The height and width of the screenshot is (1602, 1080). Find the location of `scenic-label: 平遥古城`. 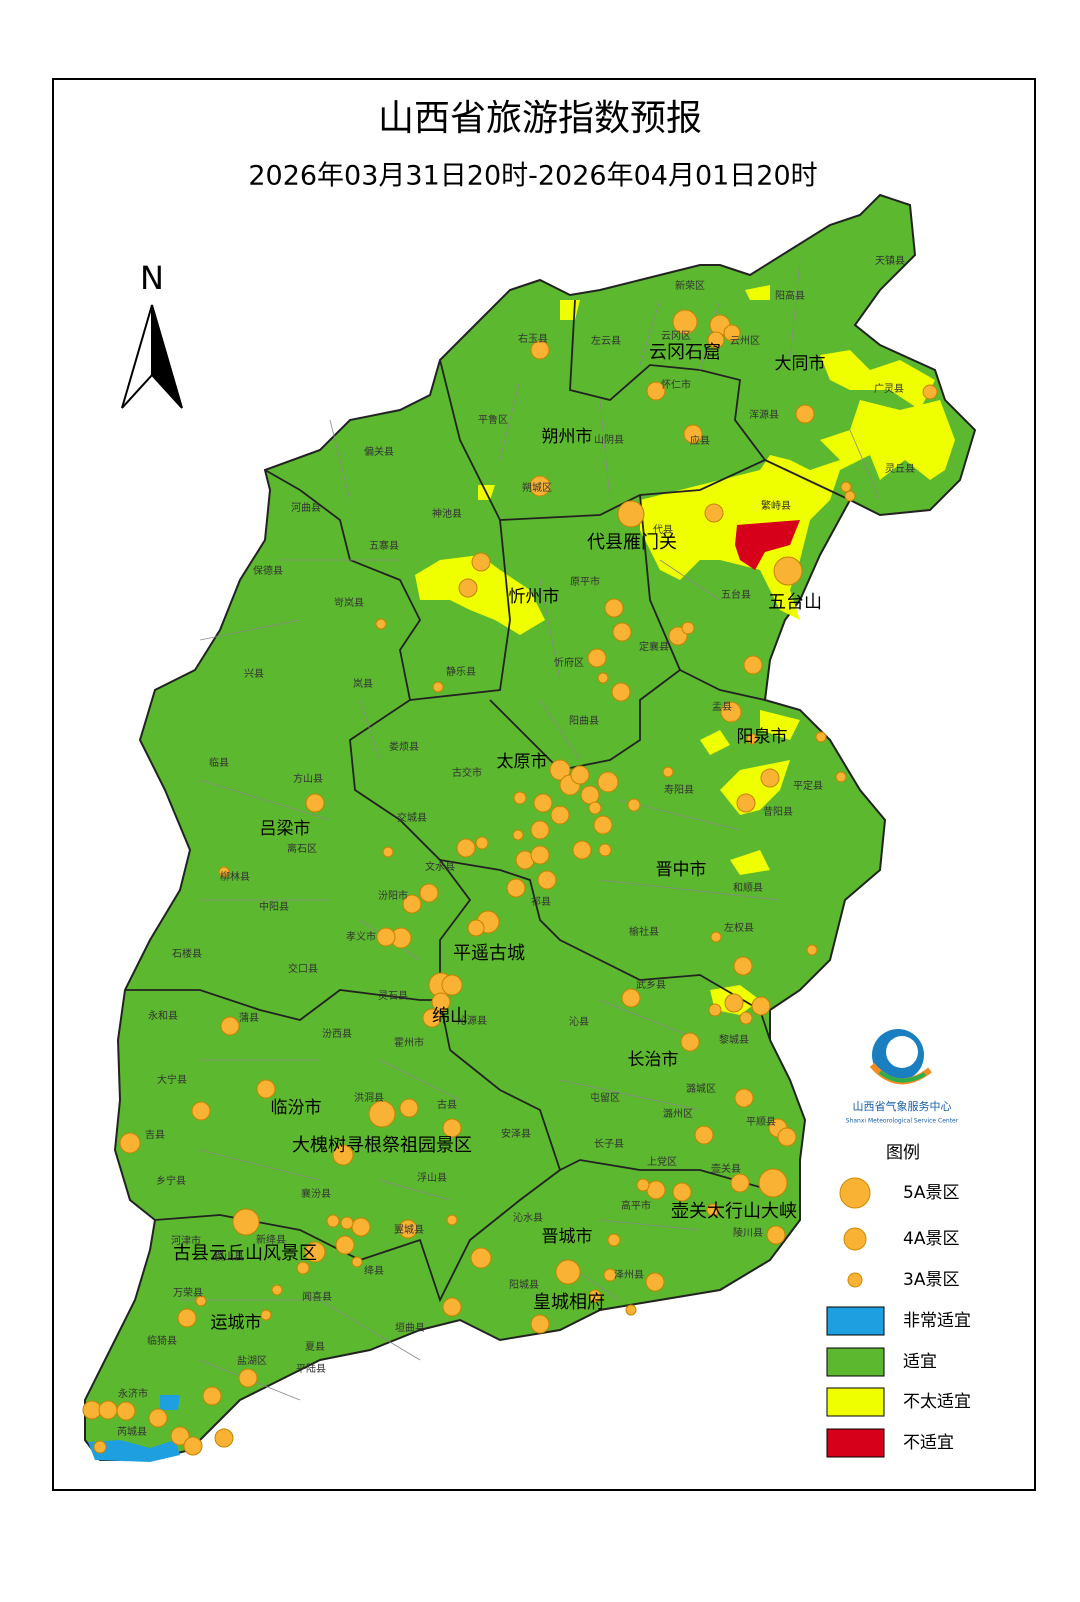

scenic-label: 平遥古城 is located at coordinates (489, 953).